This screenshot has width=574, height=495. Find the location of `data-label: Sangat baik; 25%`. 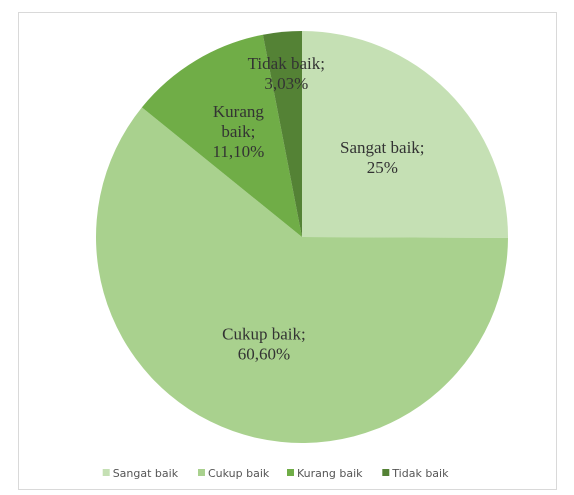

data-label: Sangat baik; 25% is located at coordinates (382, 157).